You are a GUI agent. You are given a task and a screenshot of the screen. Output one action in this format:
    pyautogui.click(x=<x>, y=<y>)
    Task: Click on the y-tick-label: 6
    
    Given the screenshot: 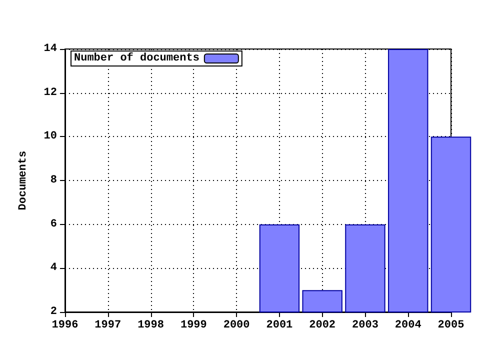 What is the action you would take?
    pyautogui.click(x=53, y=224)
    